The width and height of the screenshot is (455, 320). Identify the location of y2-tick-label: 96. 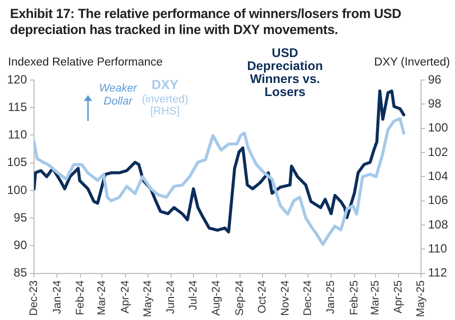
(435, 79).